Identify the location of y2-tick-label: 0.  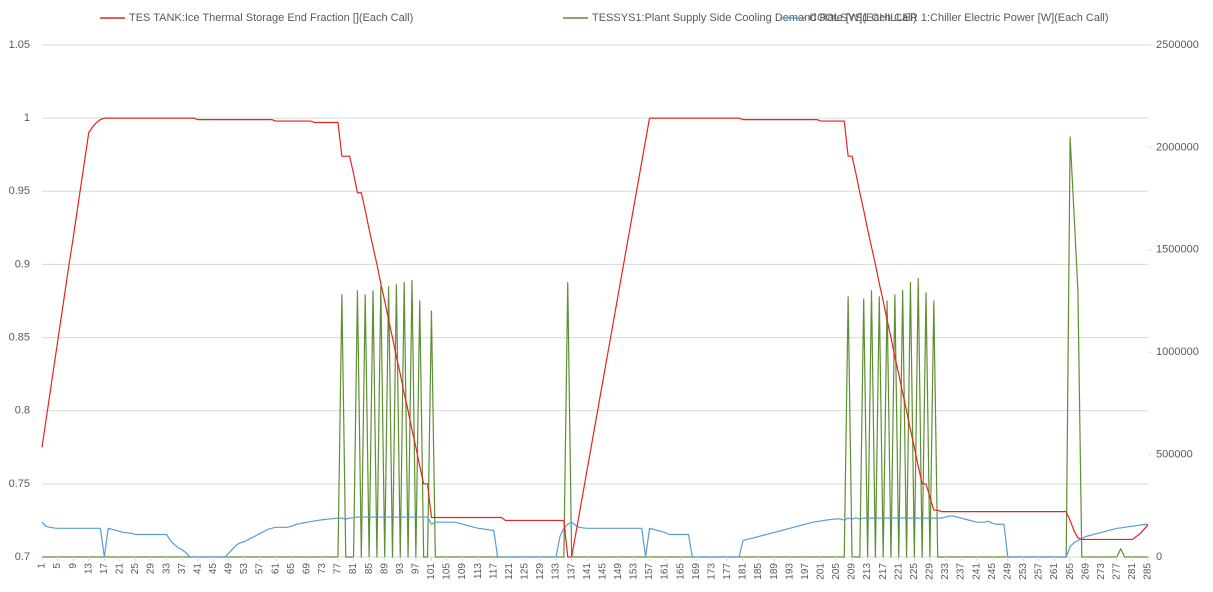
(1159, 557).